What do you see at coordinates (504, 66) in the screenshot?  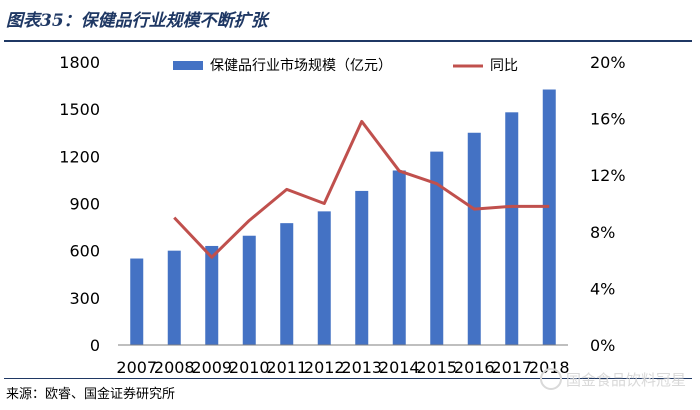 I see `legend-line-label: 同比` at bounding box center [504, 66].